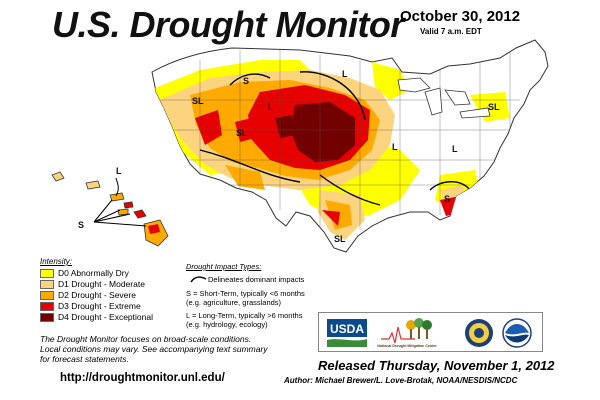 The height and width of the screenshot is (400, 600). Describe the element at coordinates (47, 284) in the screenshot. I see `swatch-d1` at that location.